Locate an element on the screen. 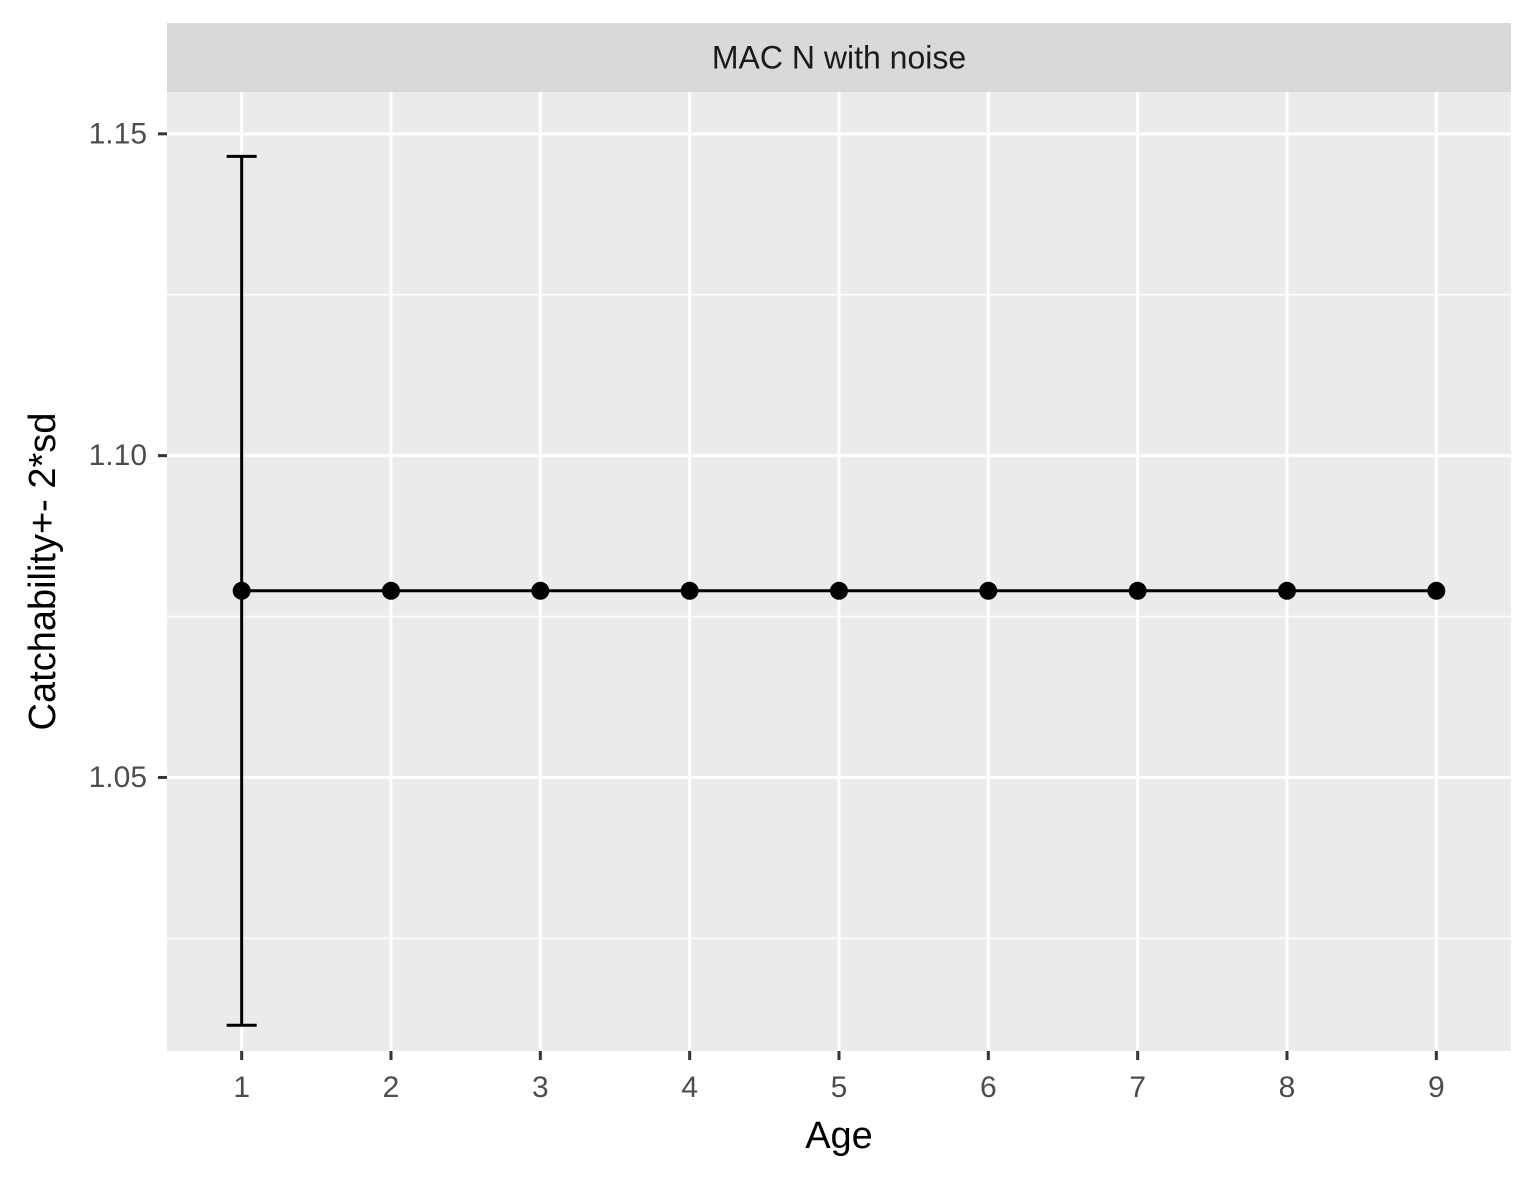 The image size is (1535, 1181). x-tick-label: 8 is located at coordinates (1287, 1087).